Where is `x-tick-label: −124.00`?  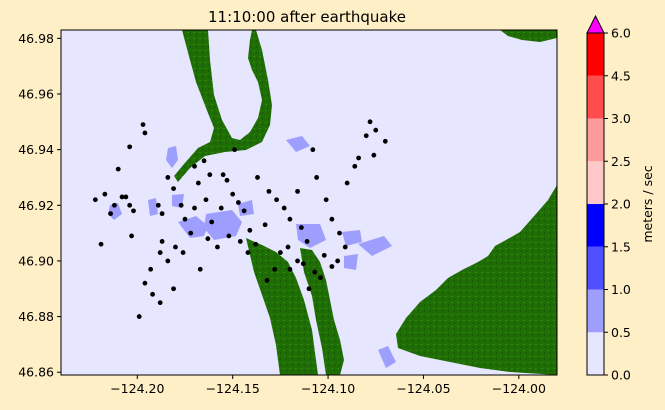
x-tick-label: −124.00 is located at coordinates (519, 388).